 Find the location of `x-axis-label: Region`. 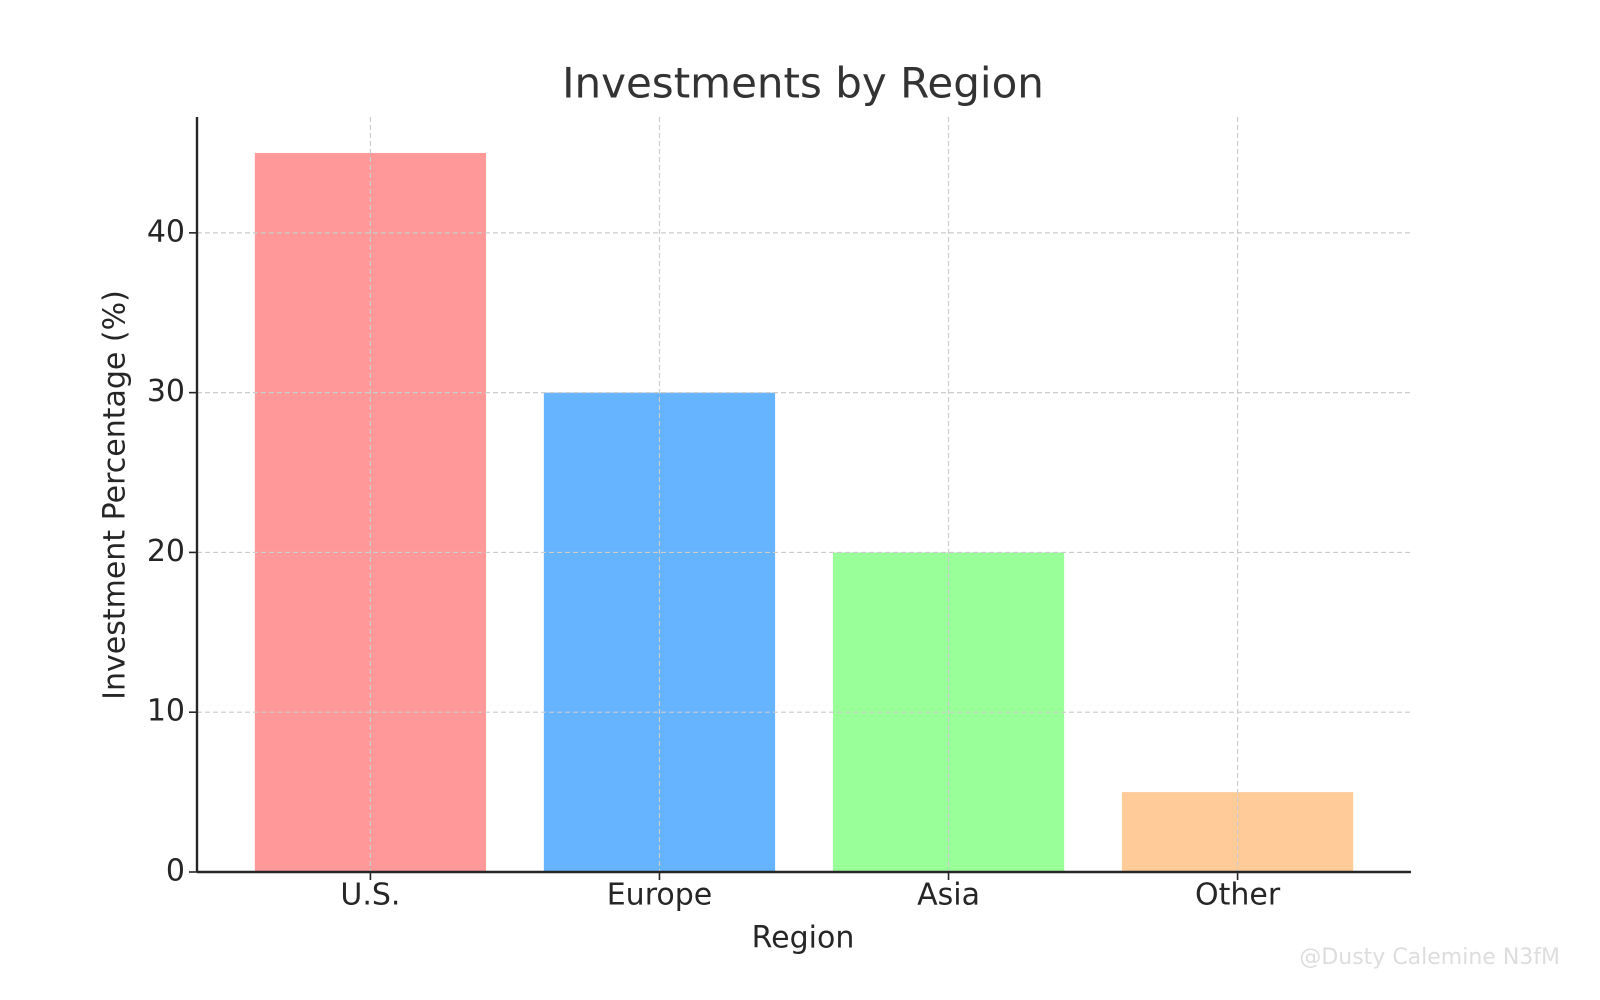

x-axis-label: Region is located at coordinates (803, 938).